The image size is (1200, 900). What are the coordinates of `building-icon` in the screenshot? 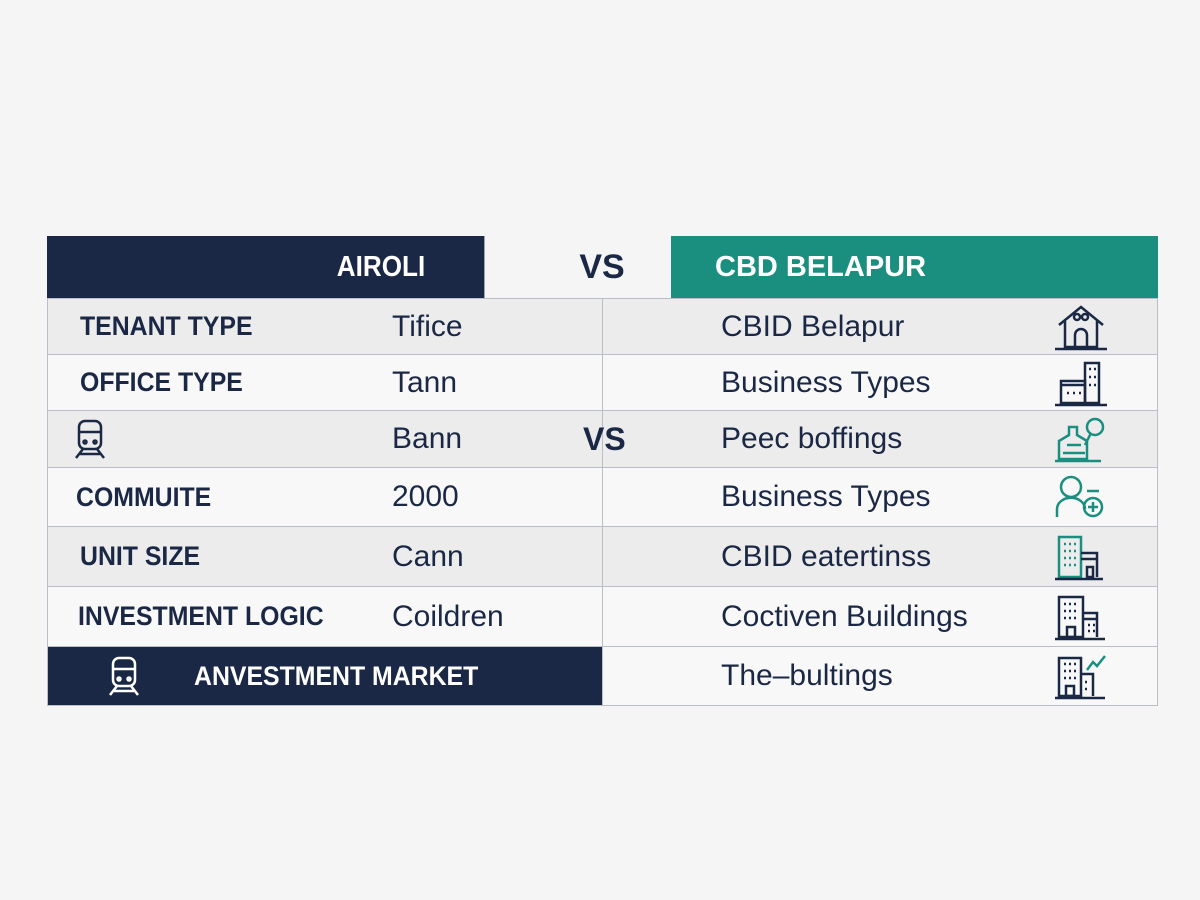 It's located at (1079, 557).